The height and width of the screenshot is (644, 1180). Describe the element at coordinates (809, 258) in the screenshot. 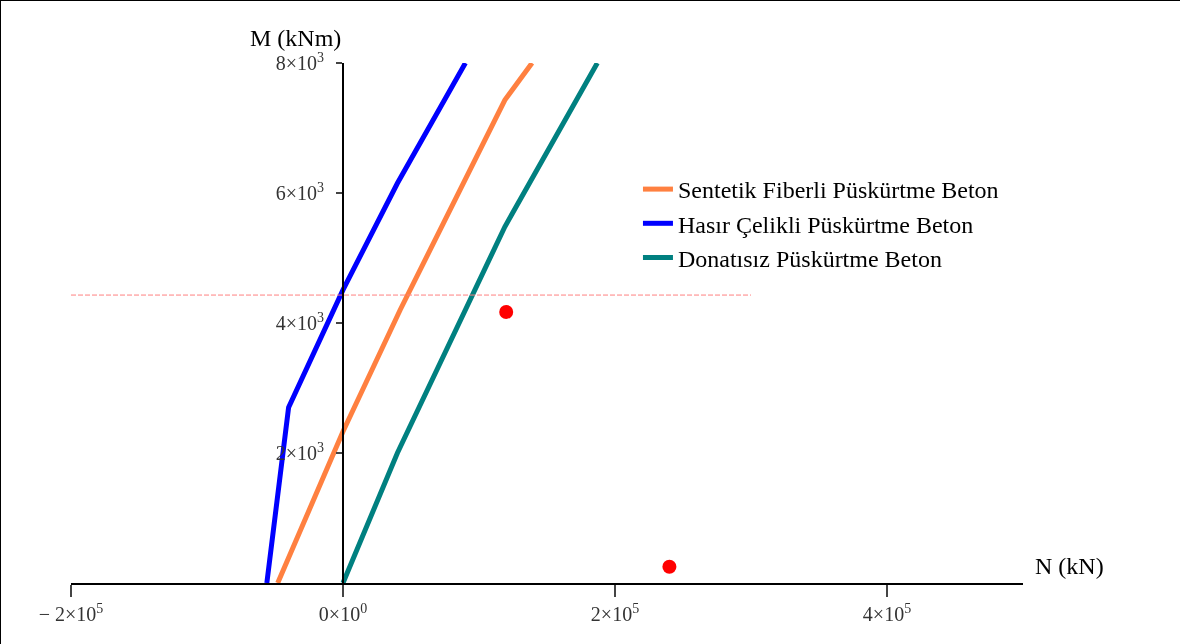

I see `legend-label: Donatısız Püskürtme Beton` at that location.